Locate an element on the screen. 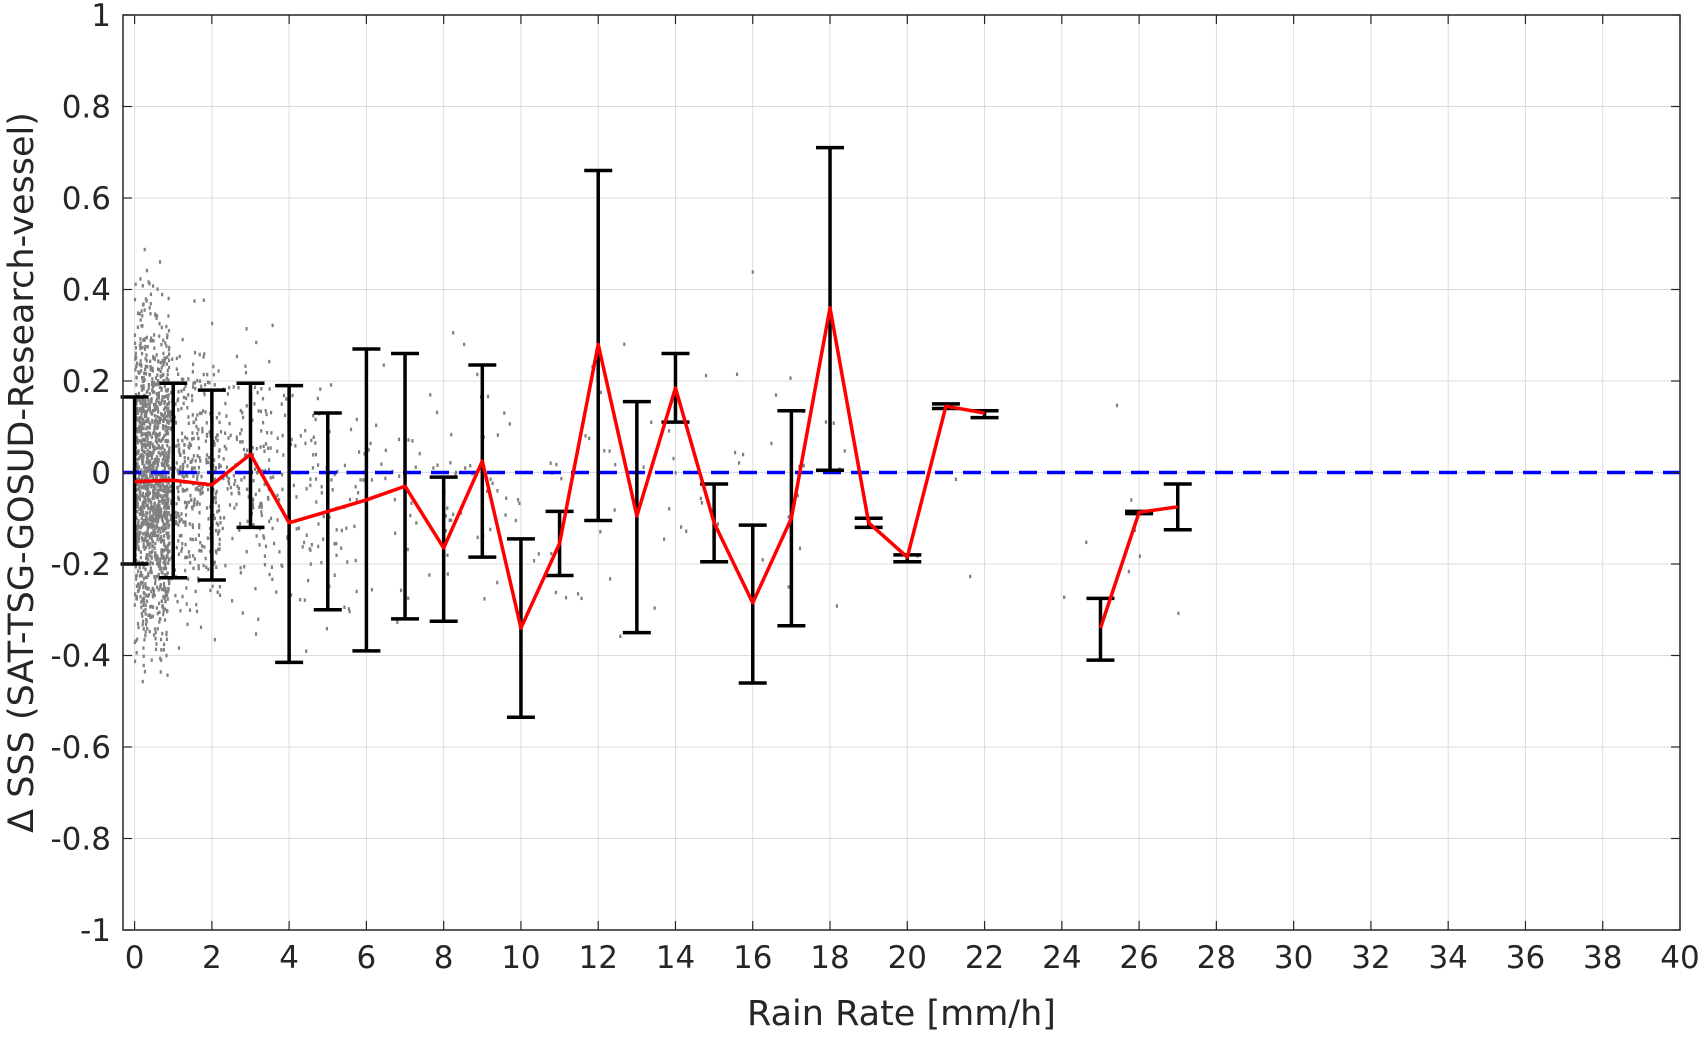  x-tick-label: 34 is located at coordinates (1447, 958).